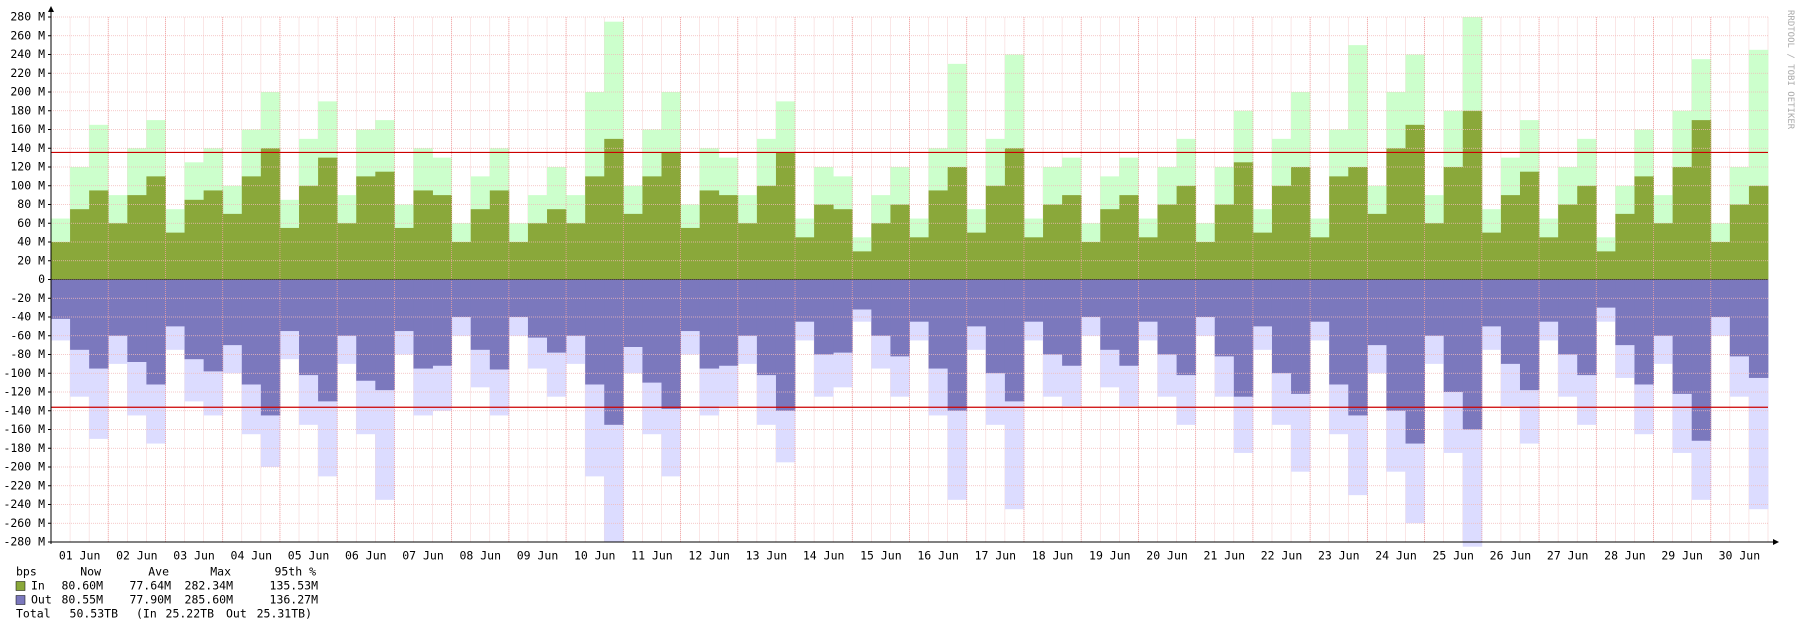 The height and width of the screenshot is (628, 1800). I want to click on watermark: RRDTOOL / TOBI OETIKER, so click(1790, 70).